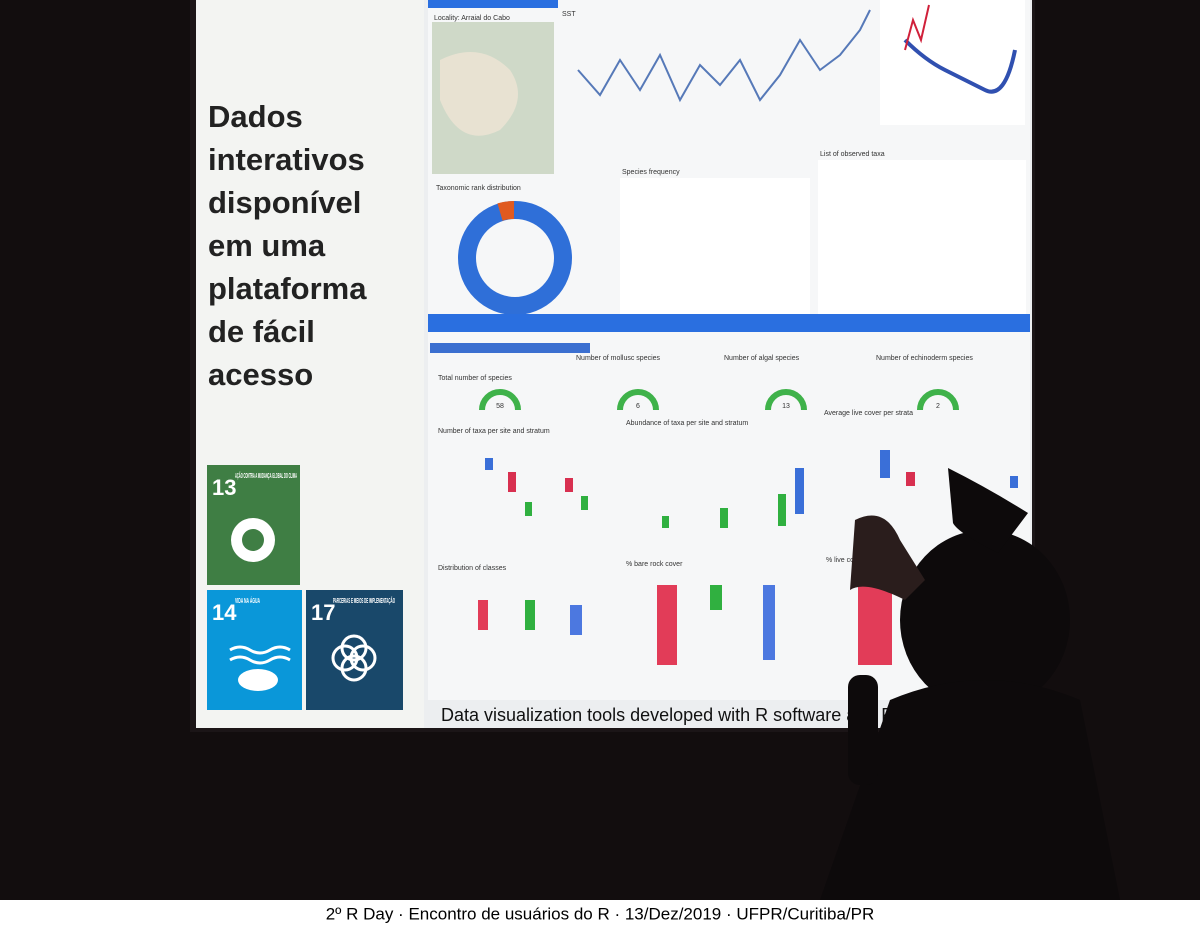  What do you see at coordinates (478, 188) in the screenshot?
I see `panel-title: Taxonomic rank distribution` at bounding box center [478, 188].